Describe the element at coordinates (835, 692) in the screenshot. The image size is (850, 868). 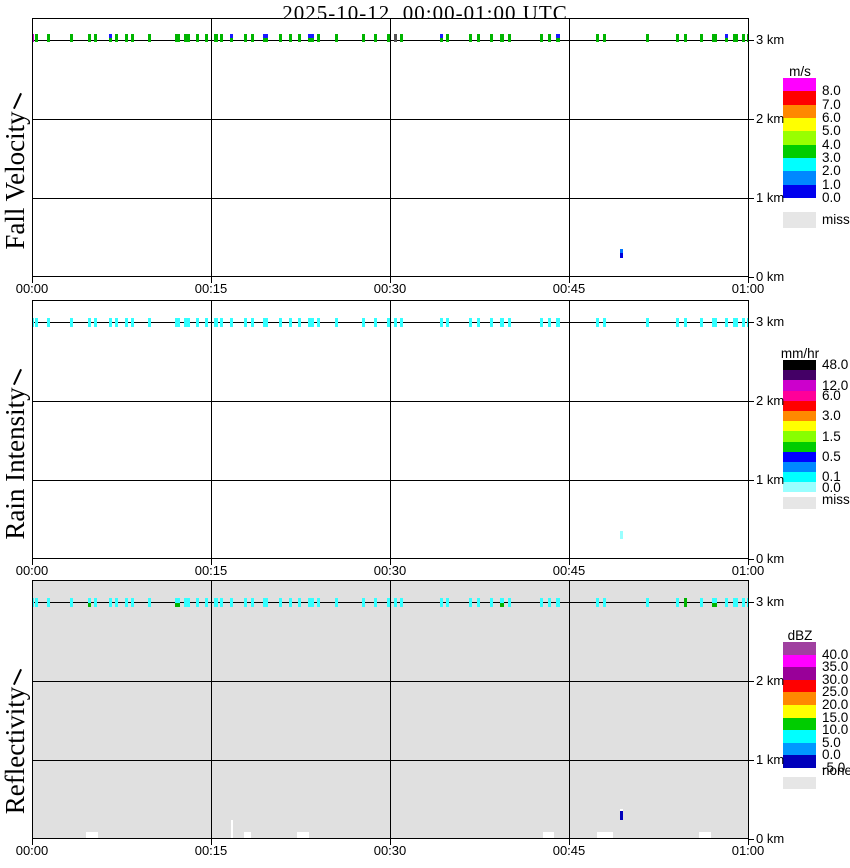
I see `legend-value-label: 25.0` at that location.